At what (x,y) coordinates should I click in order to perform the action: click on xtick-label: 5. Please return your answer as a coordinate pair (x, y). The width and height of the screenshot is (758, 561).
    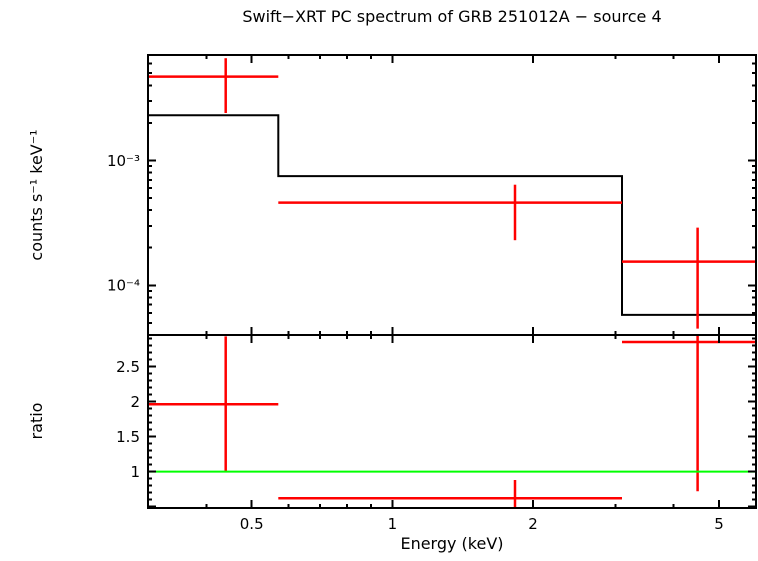
    Looking at the image, I should click on (719, 524).